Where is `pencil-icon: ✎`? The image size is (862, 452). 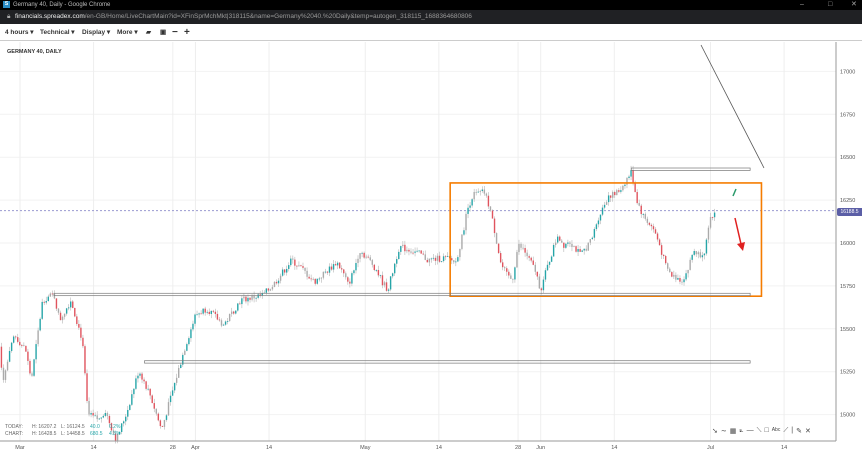
pencil-icon: ✎ is located at coordinates (799, 431).